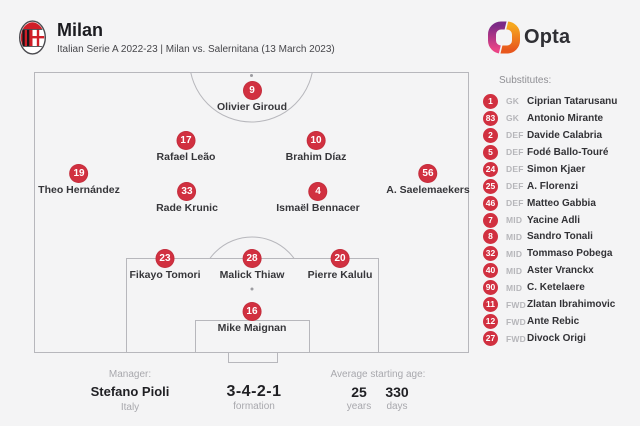 This screenshot has height=426, width=640. I want to click on formation-label: formation, so click(254, 406).